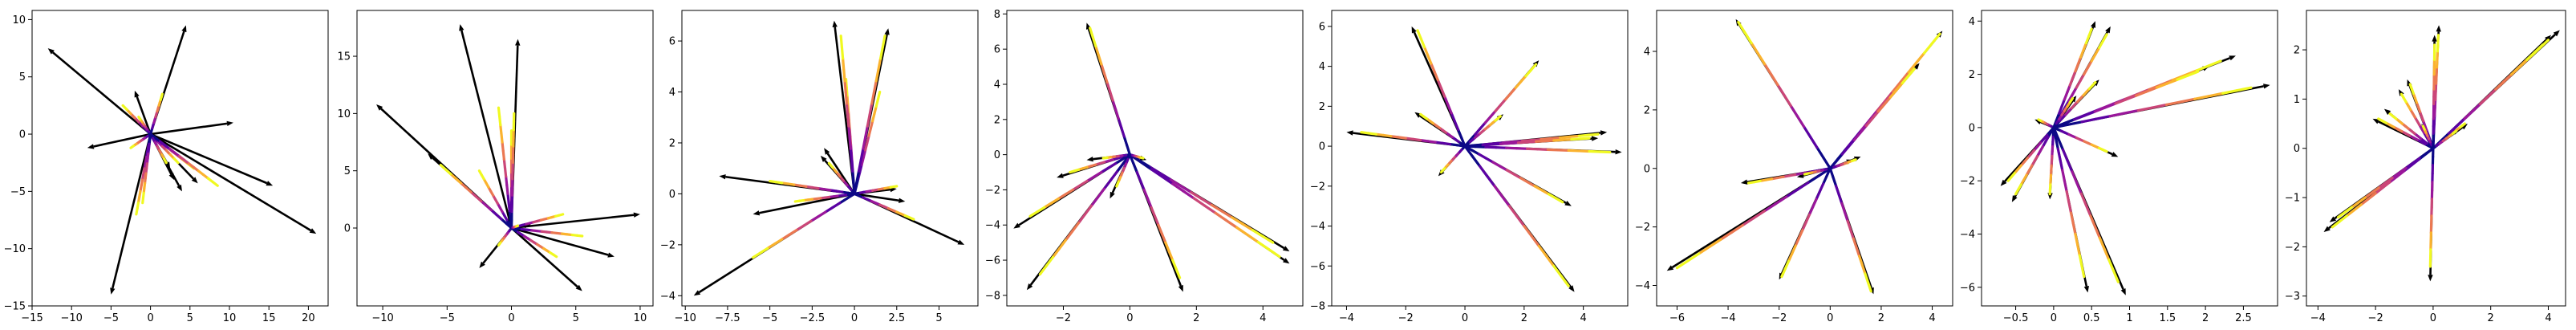  What do you see at coordinates (1346, 318) in the screenshot?
I see `x-tick-label: −4` at bounding box center [1346, 318].